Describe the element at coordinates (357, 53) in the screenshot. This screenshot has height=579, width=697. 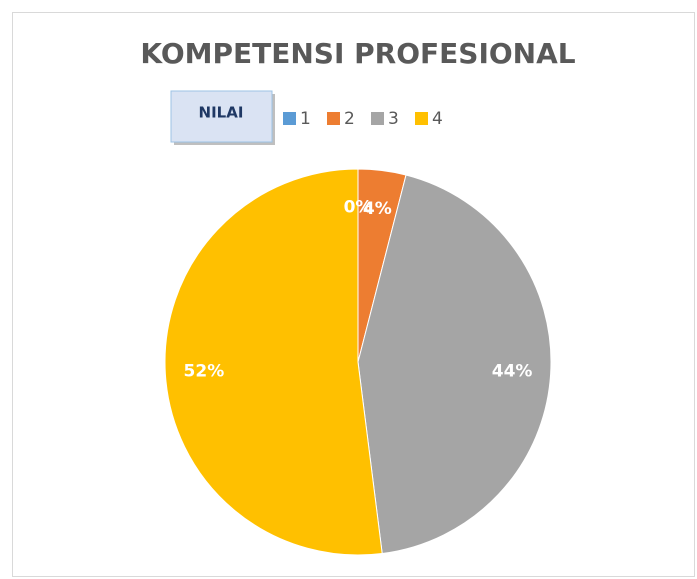
I see `chart-title: KOMPETENSI PROFESIONAL` at that location.